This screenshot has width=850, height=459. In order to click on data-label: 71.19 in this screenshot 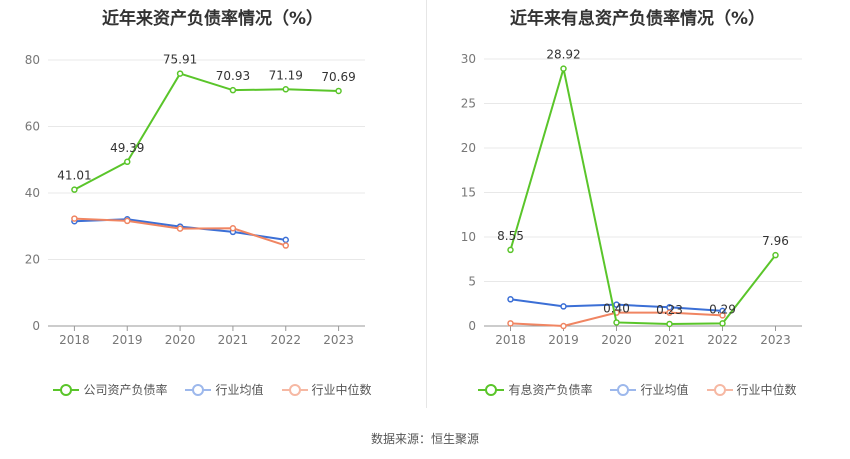, I will do `click(286, 75)`.